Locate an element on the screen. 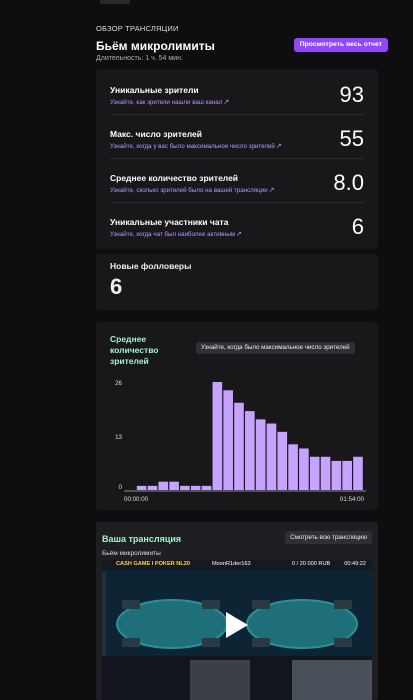 This screenshot has width=413, height=700. stat-value: 93 is located at coordinates (351, 94).